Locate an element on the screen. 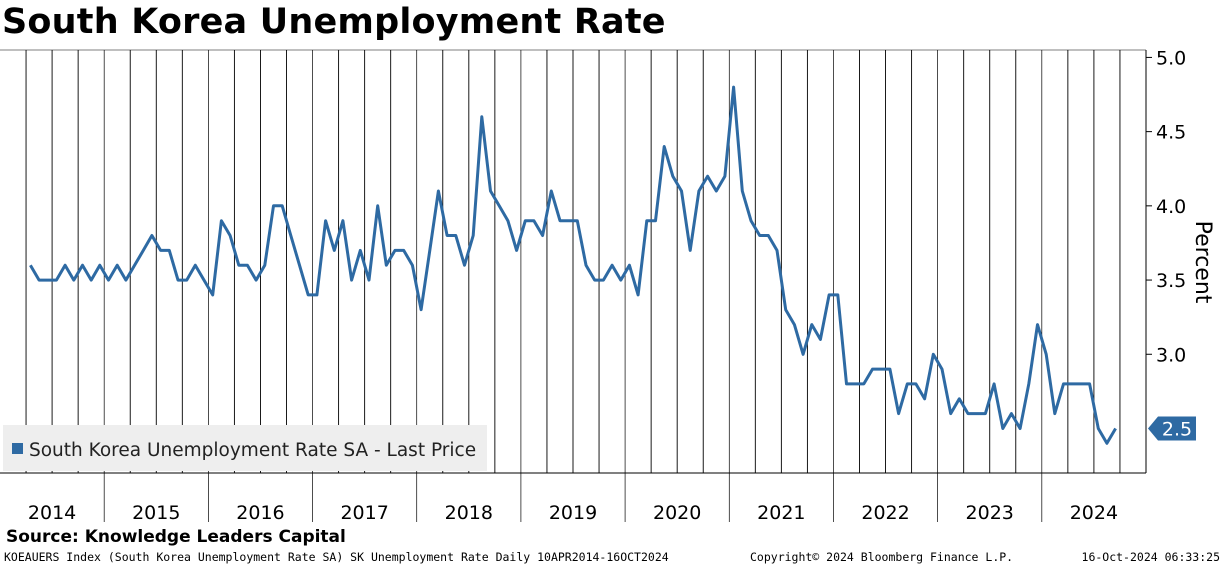 This screenshot has height=566, width=1224. y-tick-label: 4.5 is located at coordinates (1171, 133).